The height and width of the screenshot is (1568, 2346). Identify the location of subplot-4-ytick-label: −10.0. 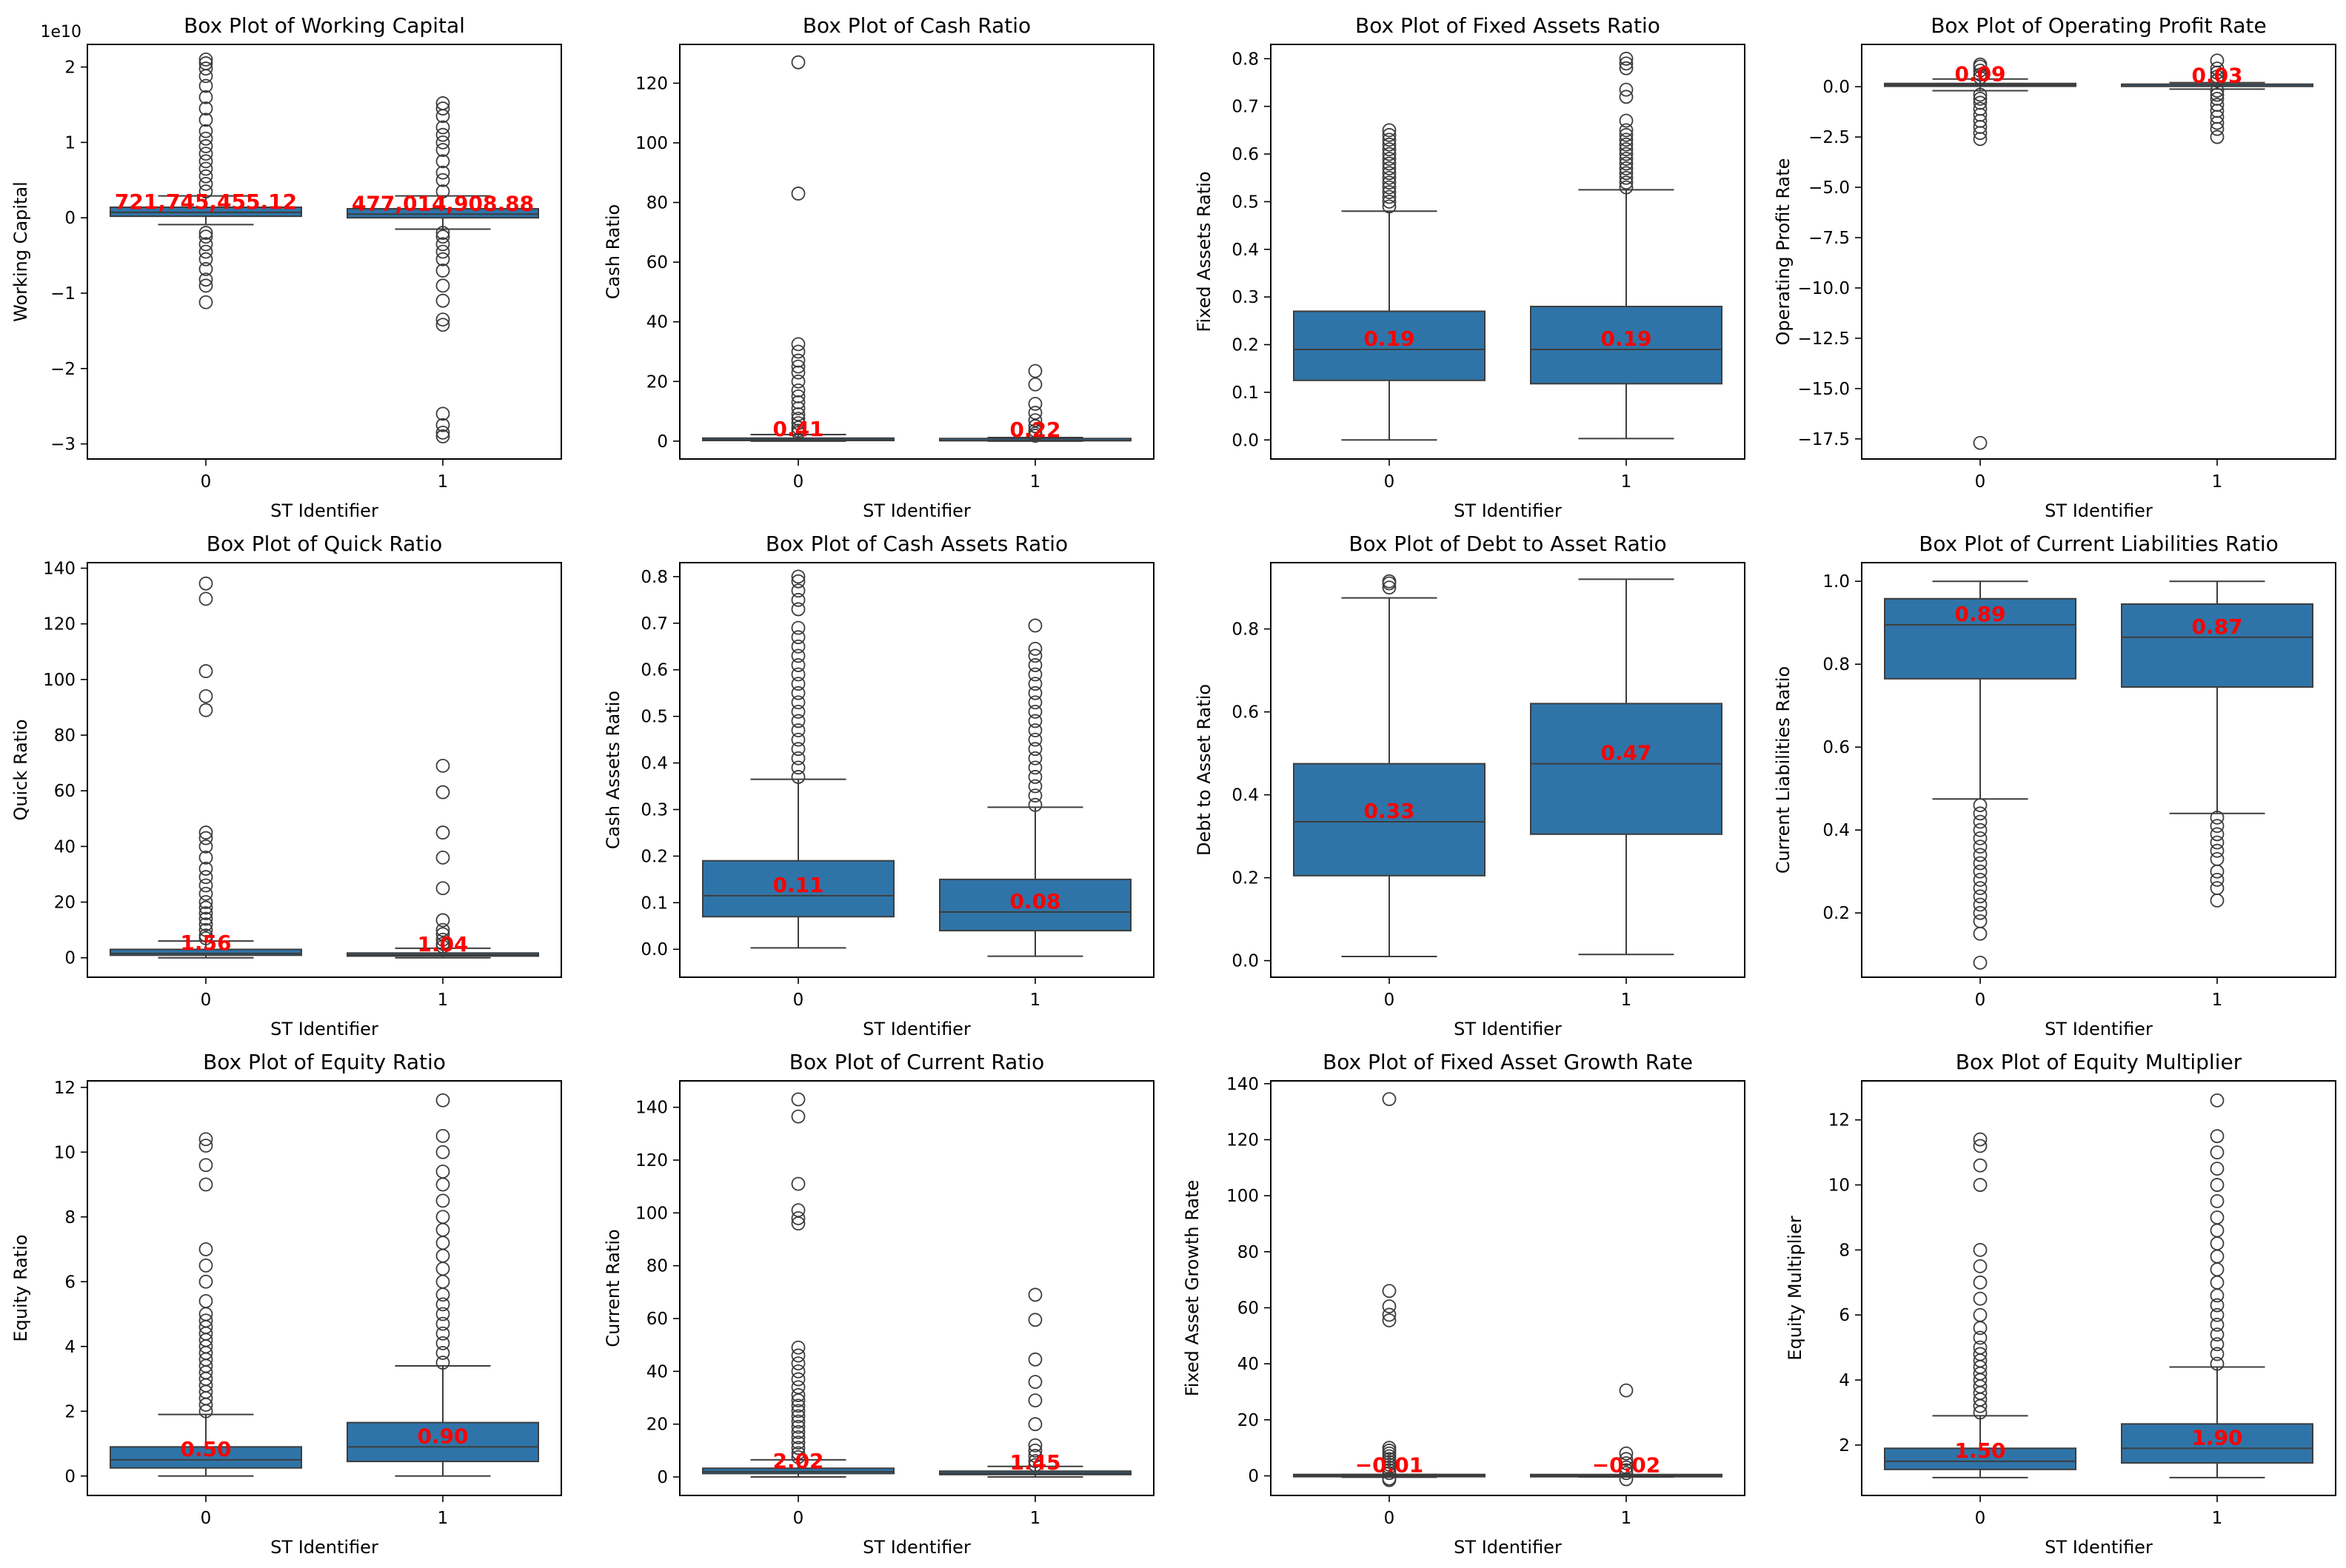
(1824, 288).